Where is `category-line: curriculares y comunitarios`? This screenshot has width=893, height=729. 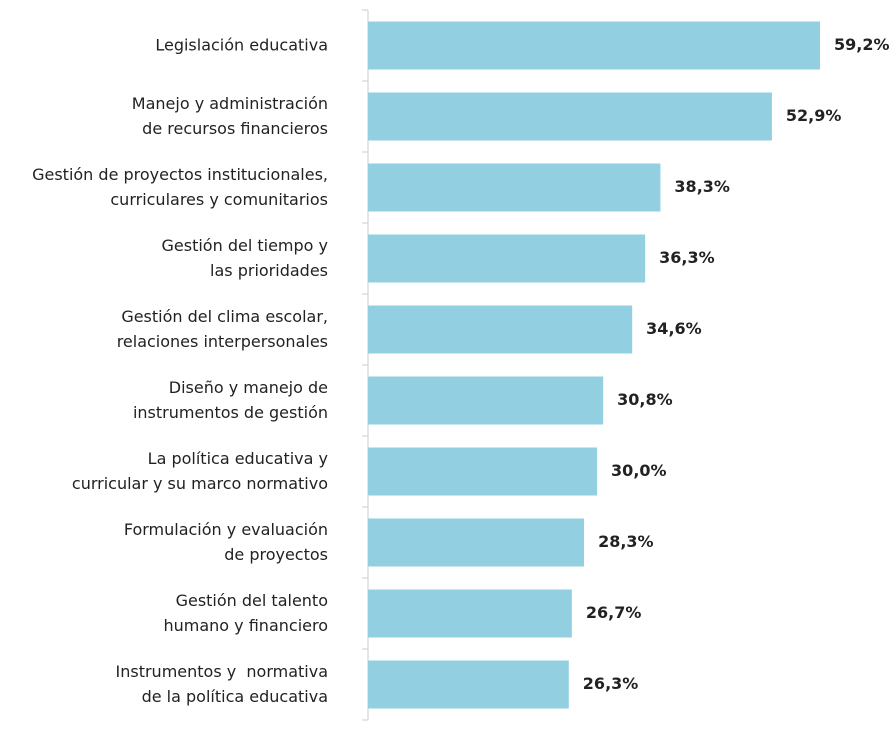 category-line: curriculares y comunitarios is located at coordinates (219, 199).